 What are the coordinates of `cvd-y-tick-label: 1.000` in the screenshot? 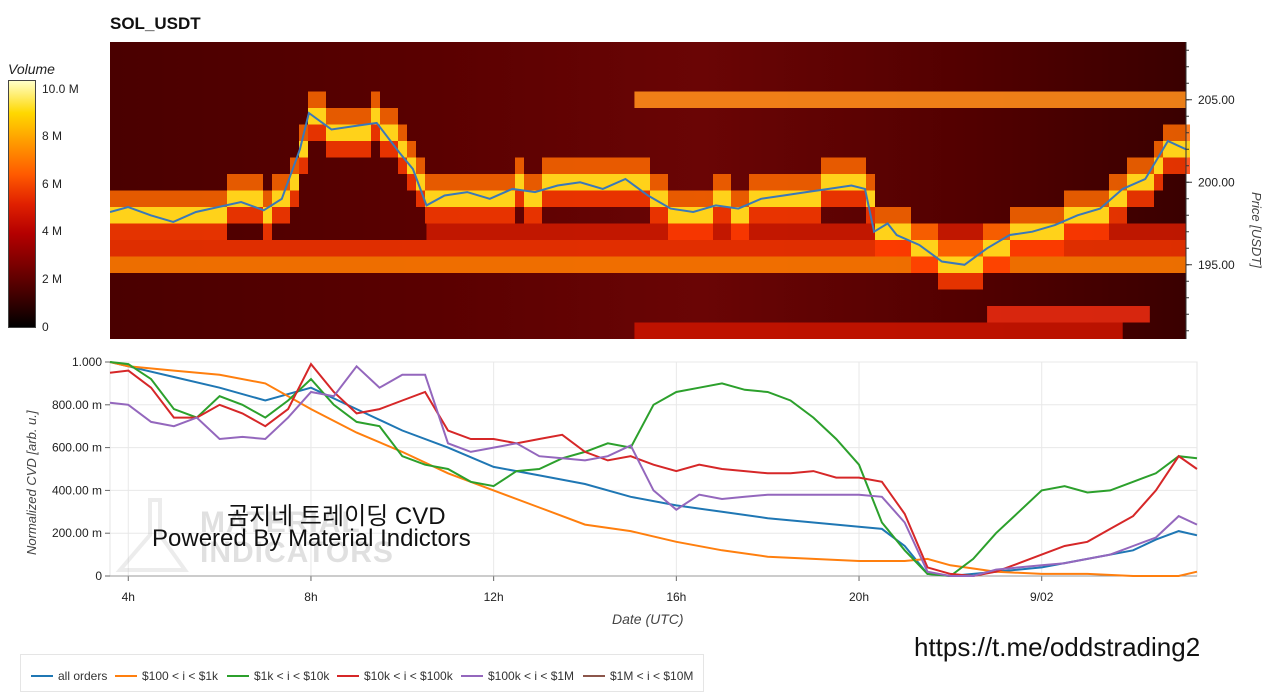 It's located at (87, 362).